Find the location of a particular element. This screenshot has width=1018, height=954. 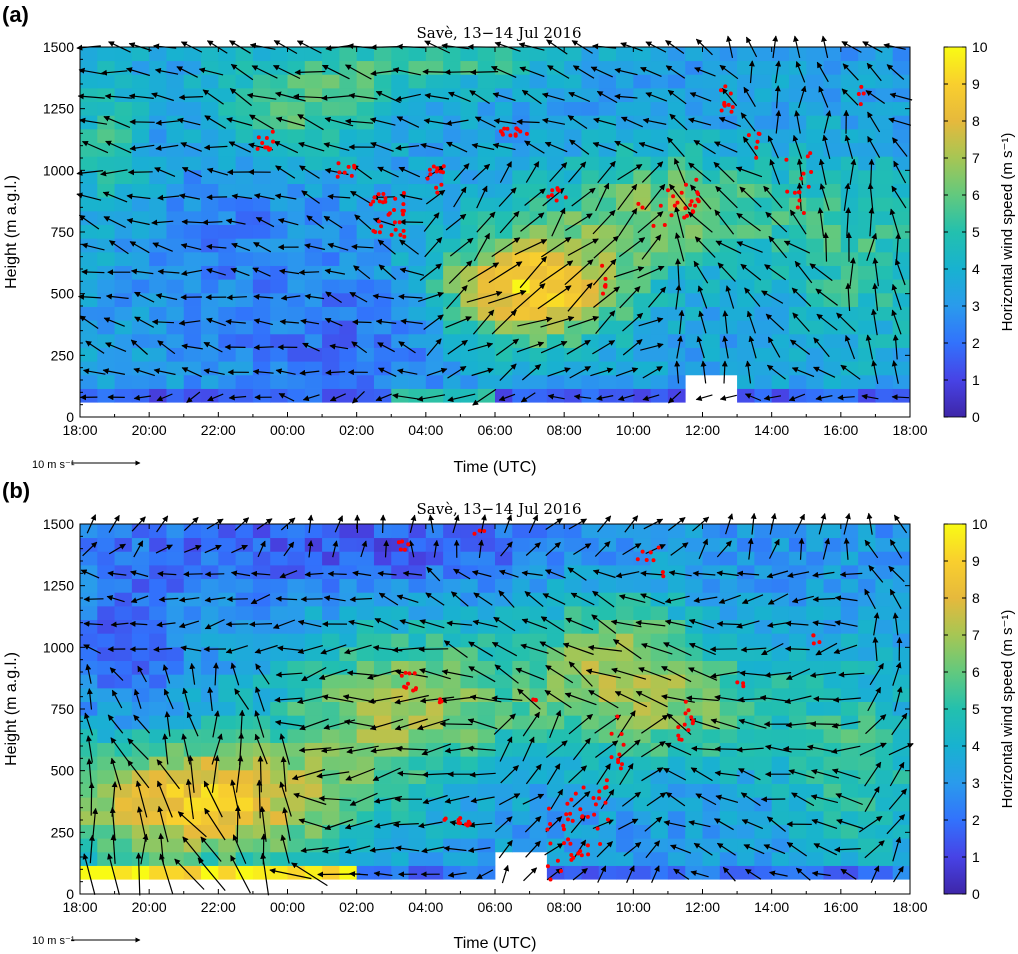

colorbar-tick-label: 4 is located at coordinates (976, 746).